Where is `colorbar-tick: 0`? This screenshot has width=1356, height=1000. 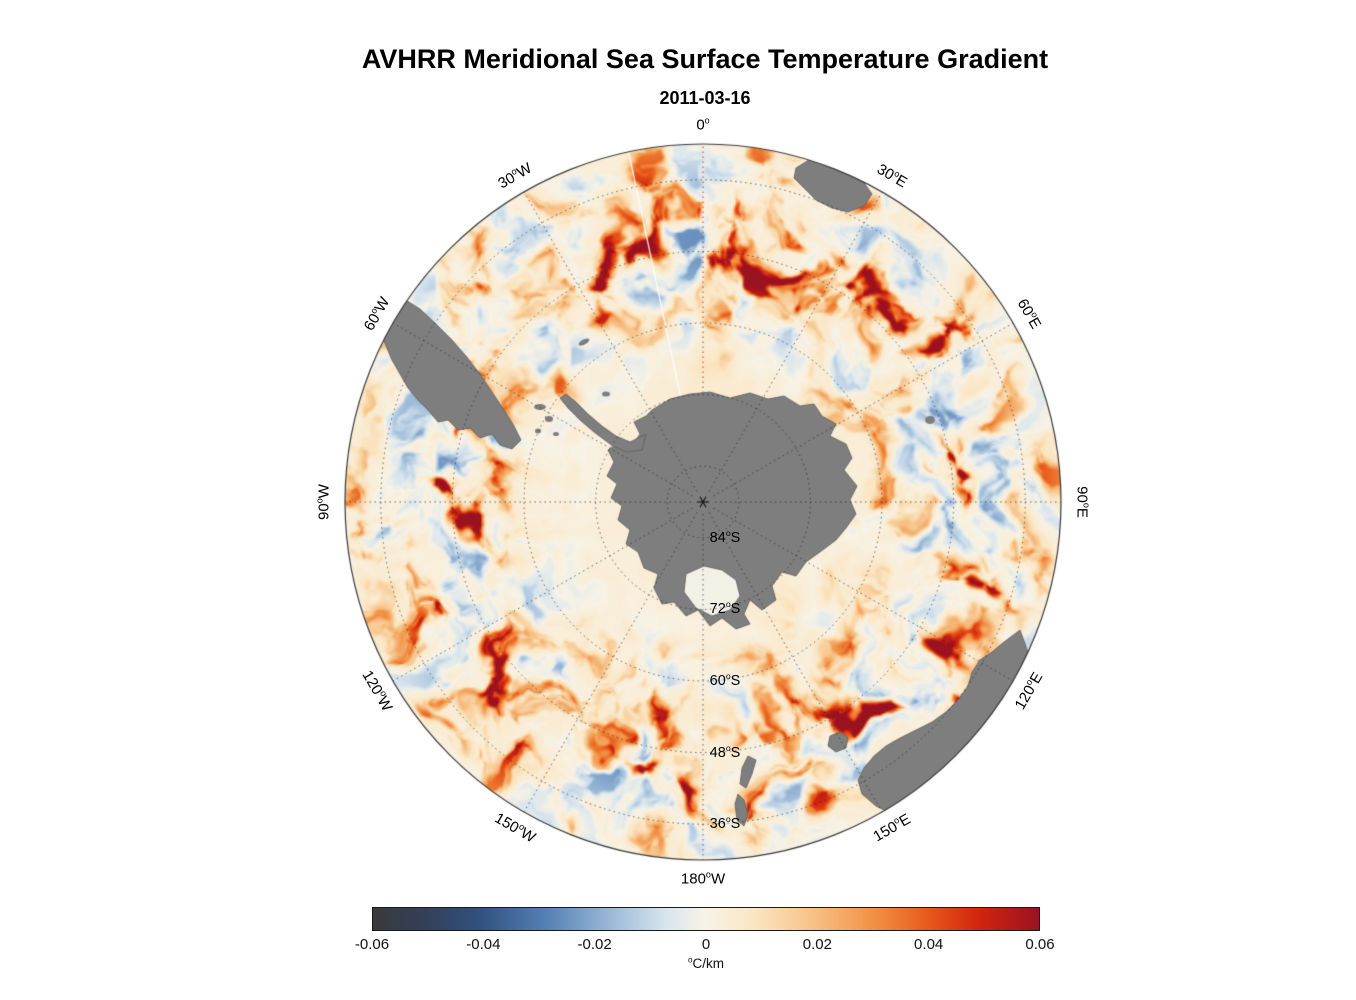 colorbar-tick: 0 is located at coordinates (706, 944).